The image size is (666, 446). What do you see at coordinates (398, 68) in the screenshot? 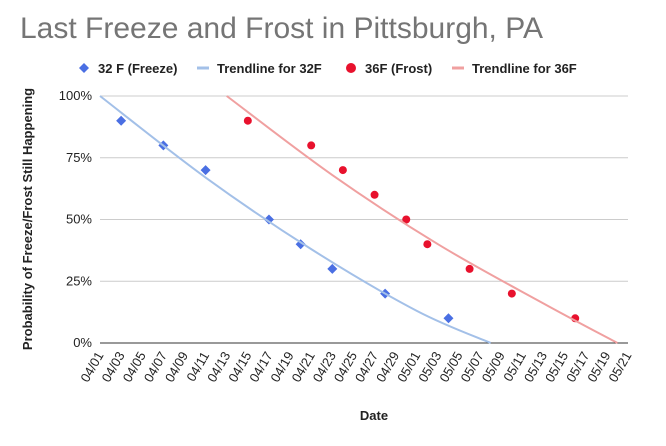
I see `legend-label: 36F (Frost)` at bounding box center [398, 68].